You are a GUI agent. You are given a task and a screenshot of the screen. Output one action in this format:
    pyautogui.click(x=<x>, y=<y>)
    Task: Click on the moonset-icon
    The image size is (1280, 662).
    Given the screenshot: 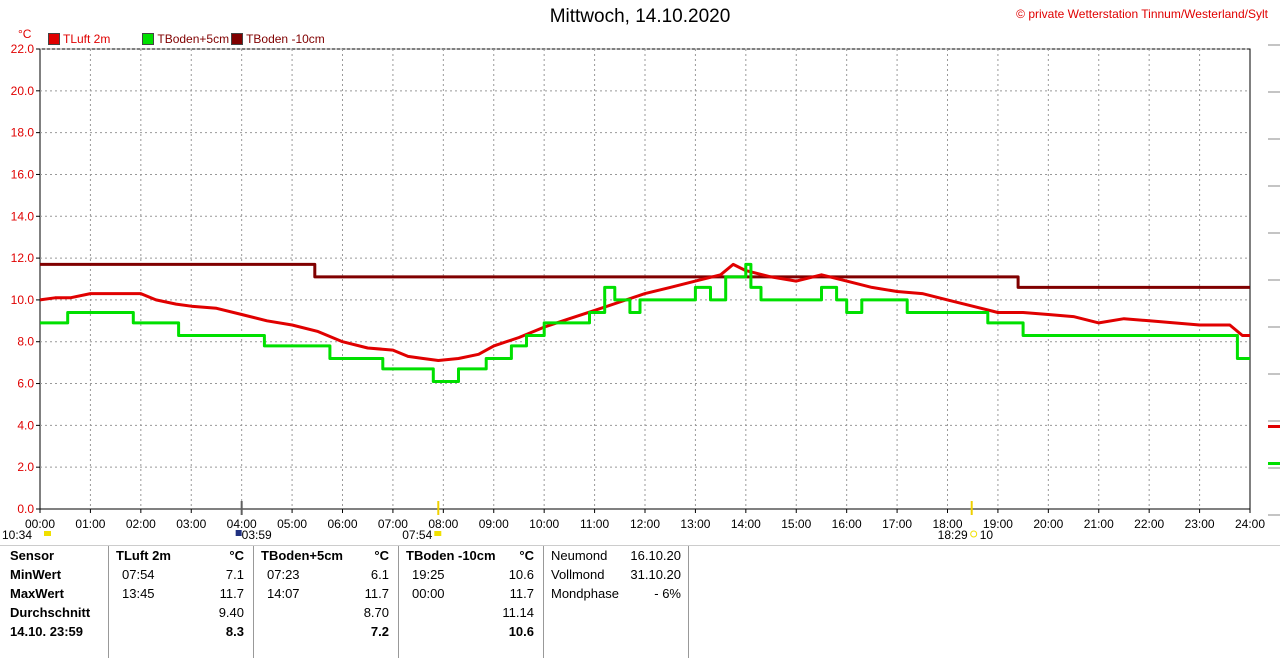 What is the action you would take?
    pyautogui.click(x=238, y=533)
    